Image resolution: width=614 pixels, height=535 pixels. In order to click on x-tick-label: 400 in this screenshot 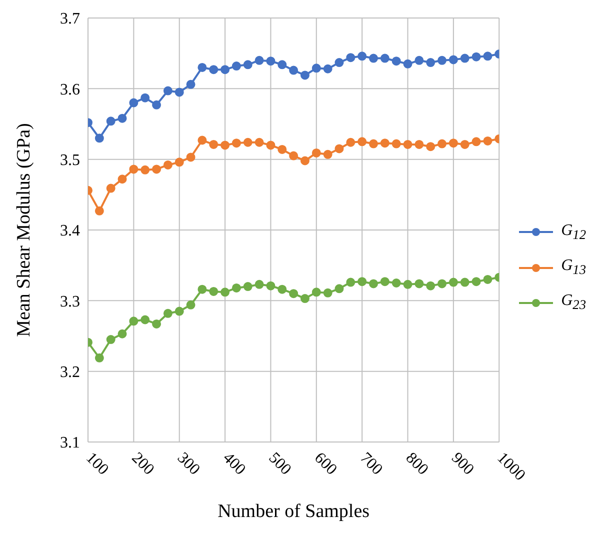, I will do `click(234, 463)`.